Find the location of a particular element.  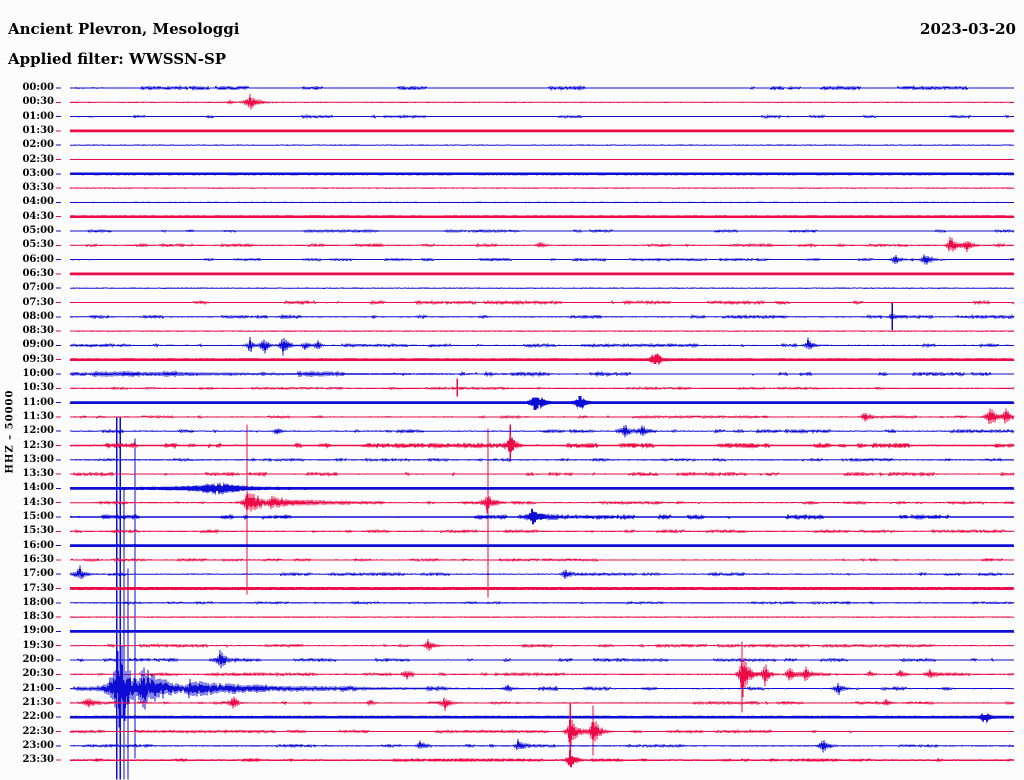

trace-08:00 is located at coordinates (542, 316).